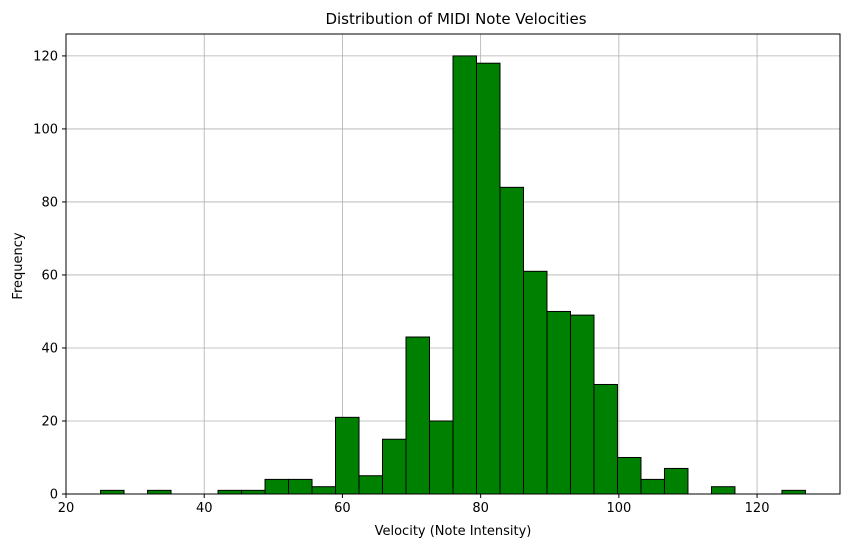  I want to click on y-tick-label: 0, so click(54, 495).